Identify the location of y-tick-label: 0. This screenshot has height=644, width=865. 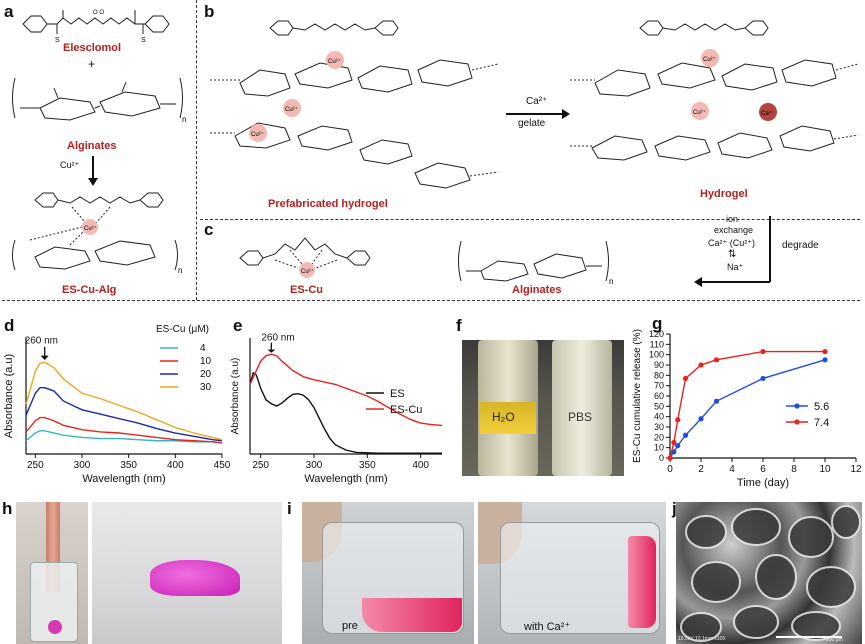
(661, 458).